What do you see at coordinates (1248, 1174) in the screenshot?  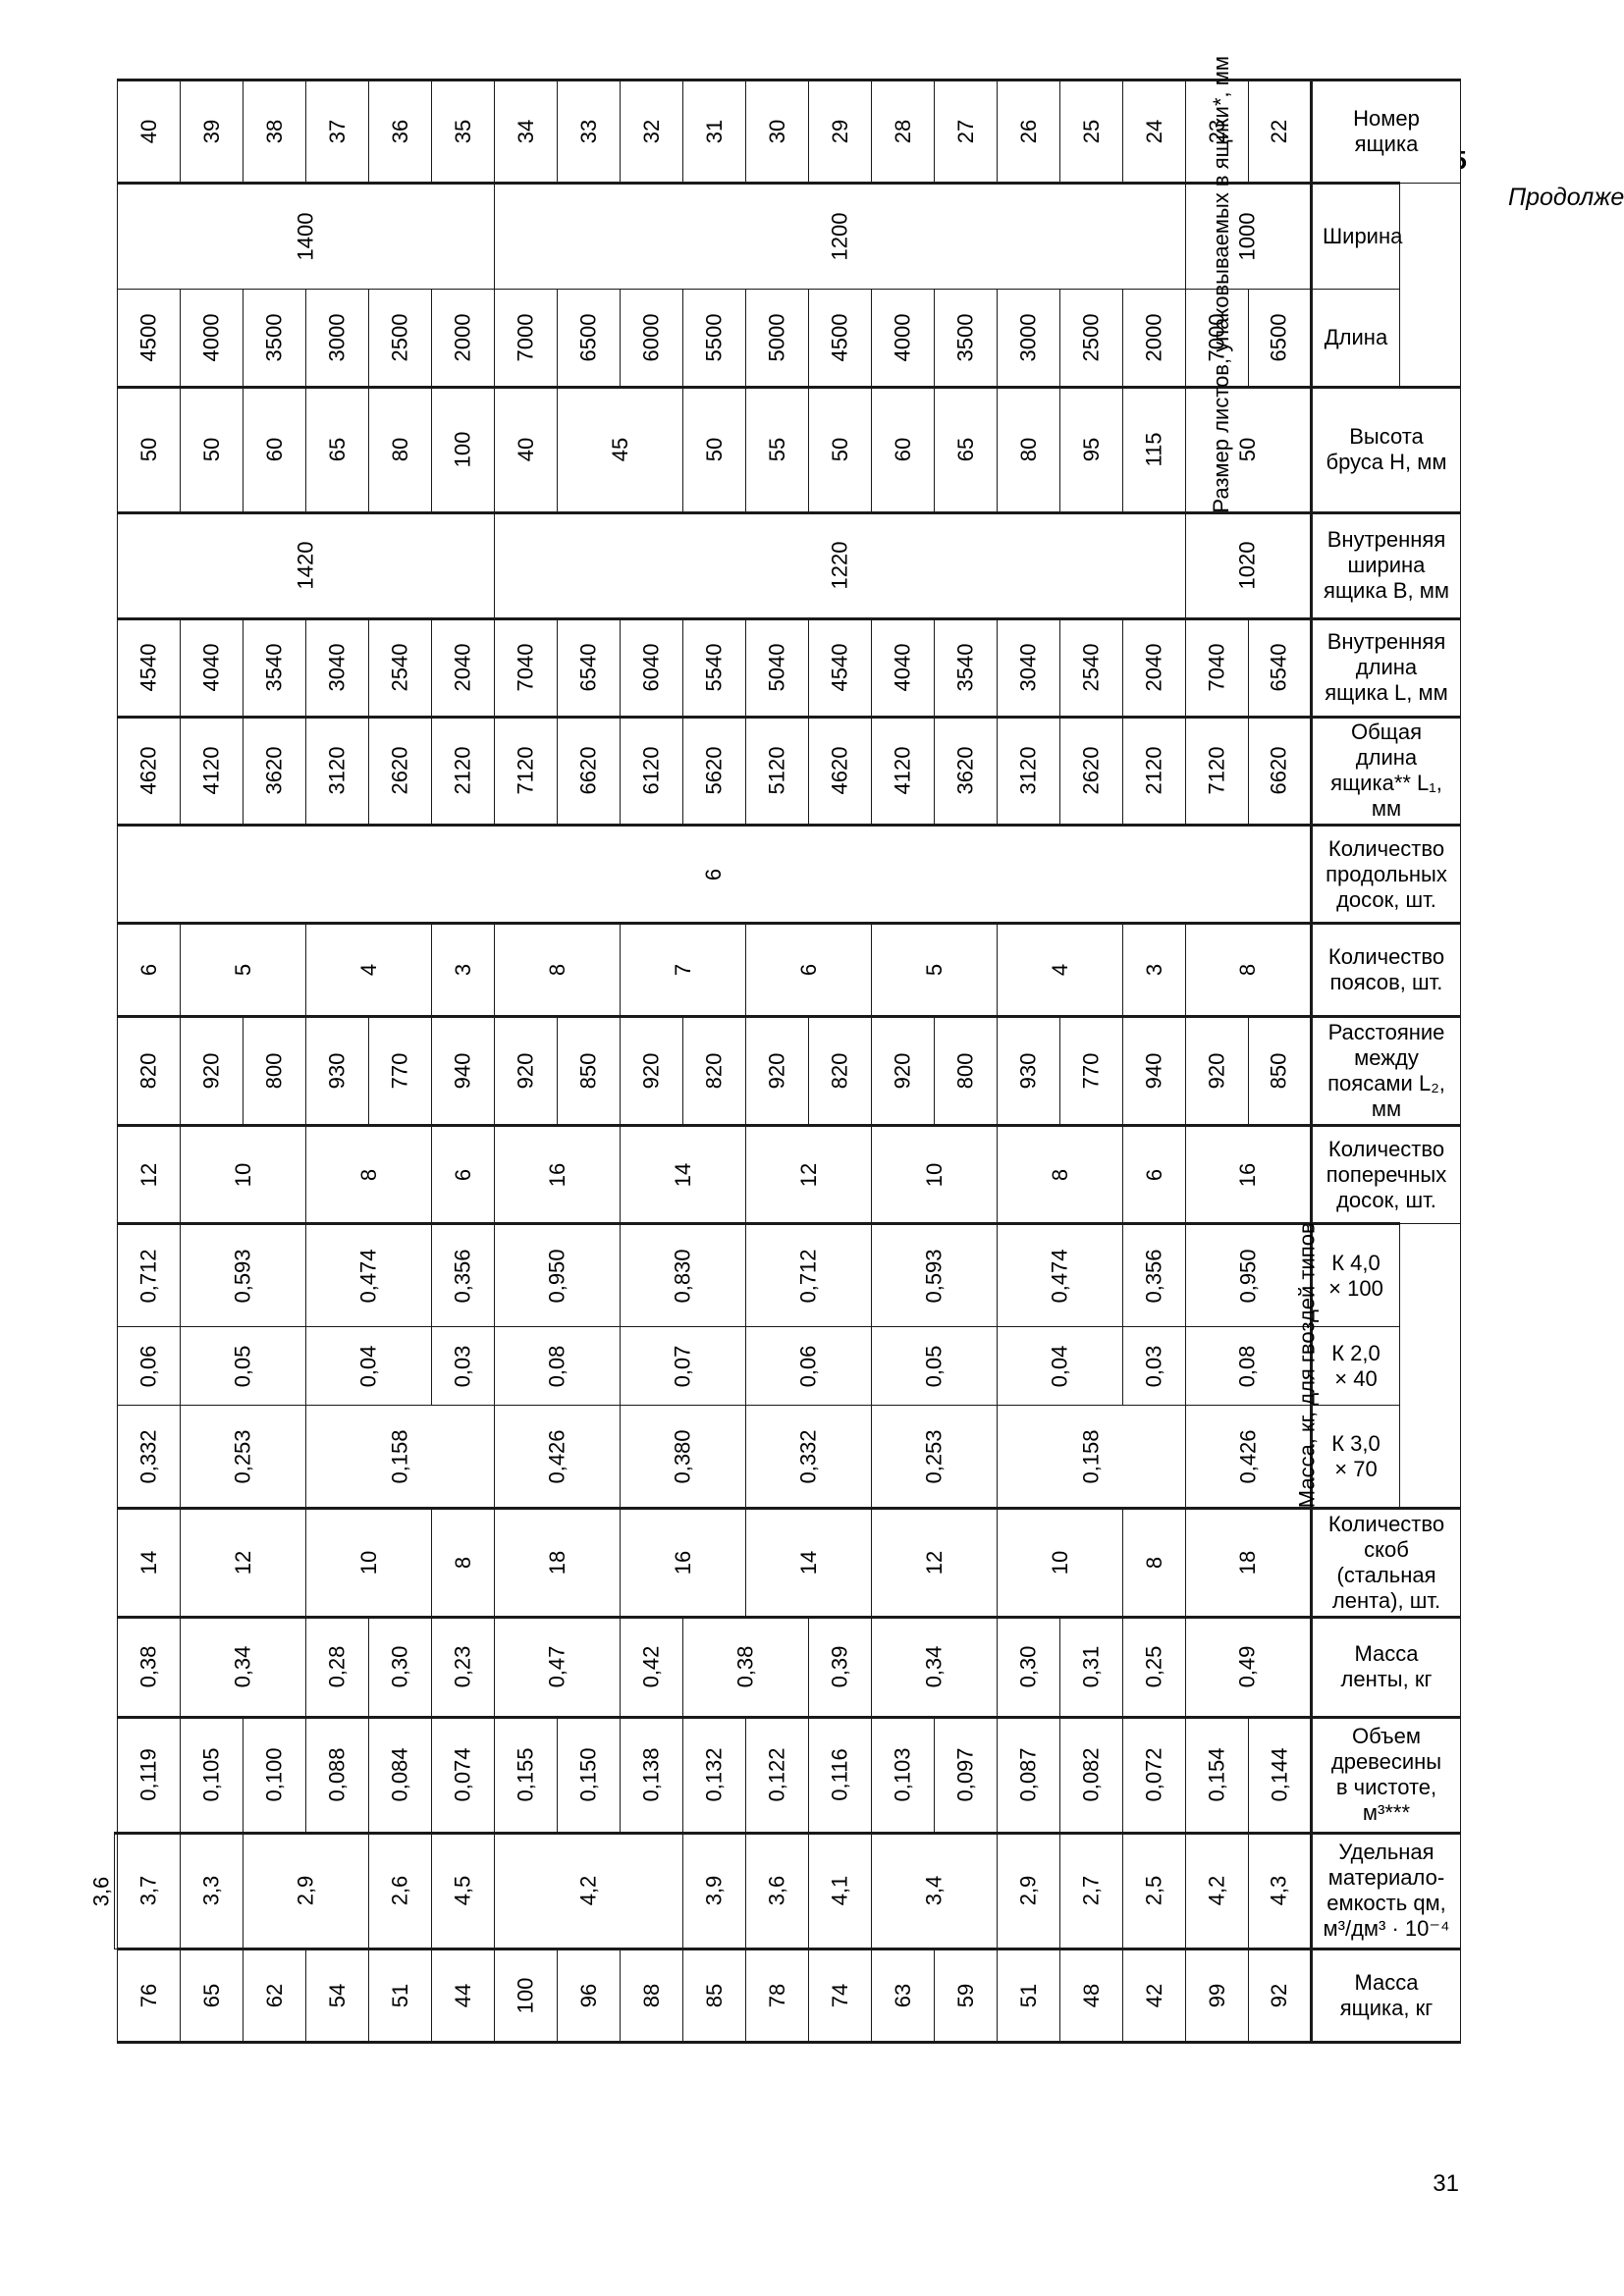 I see `cell: 16` at bounding box center [1248, 1174].